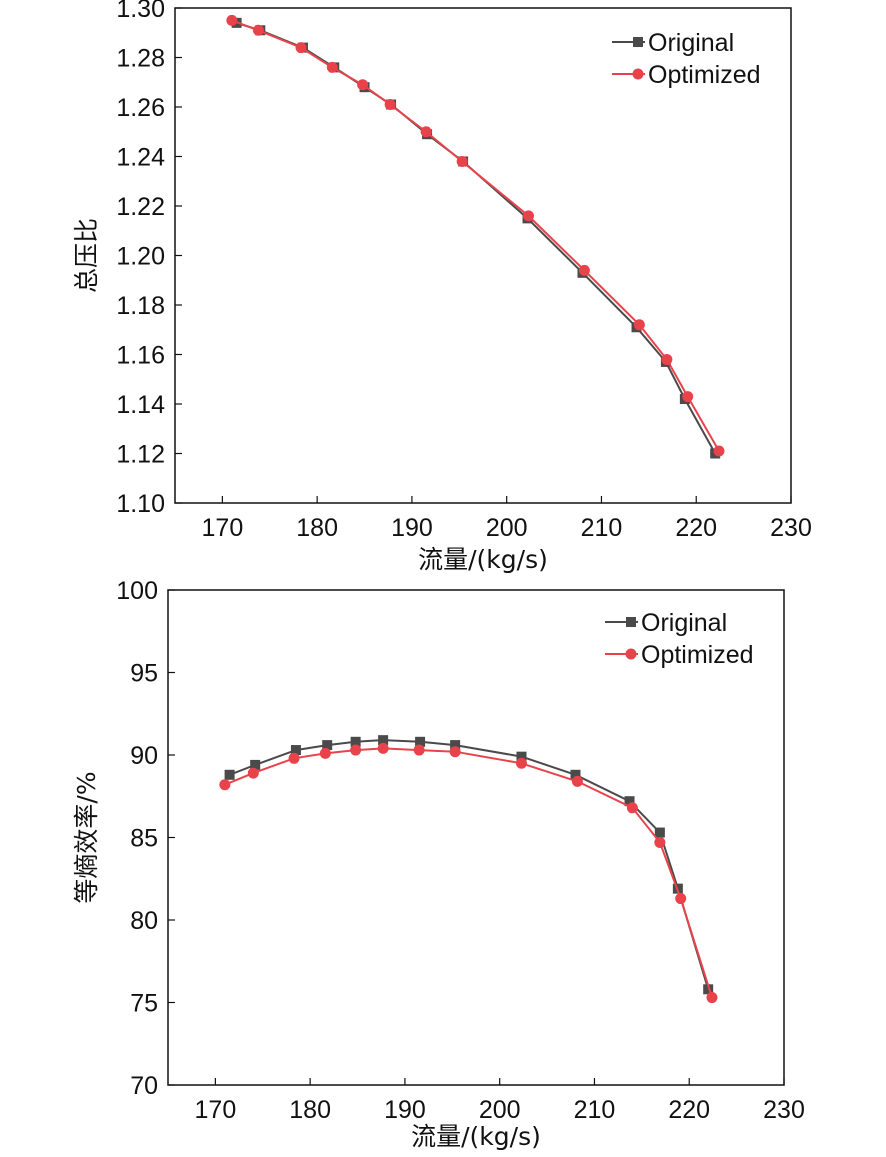 The image size is (886, 1157). Describe the element at coordinates (140, 207) in the screenshot. I see `y-tick-label: 1.22` at that location.